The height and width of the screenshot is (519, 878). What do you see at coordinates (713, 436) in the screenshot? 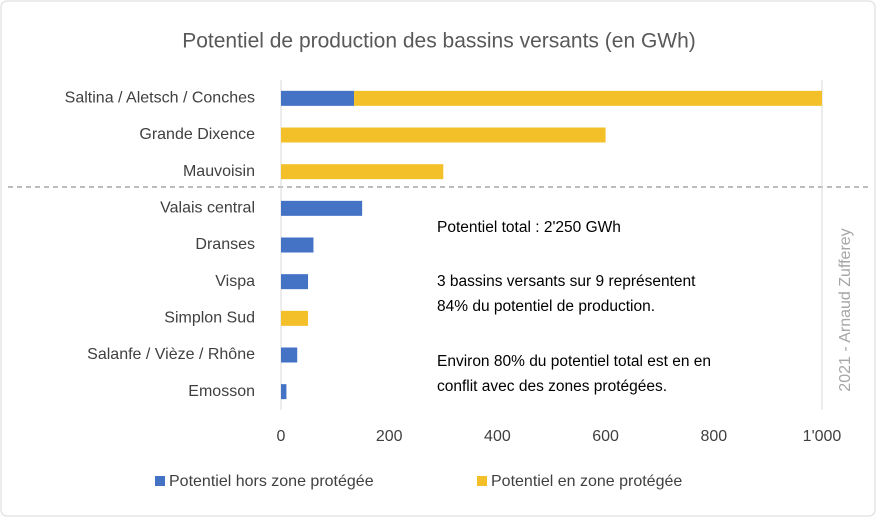
I see `x-tick-label: 800` at bounding box center [713, 436].